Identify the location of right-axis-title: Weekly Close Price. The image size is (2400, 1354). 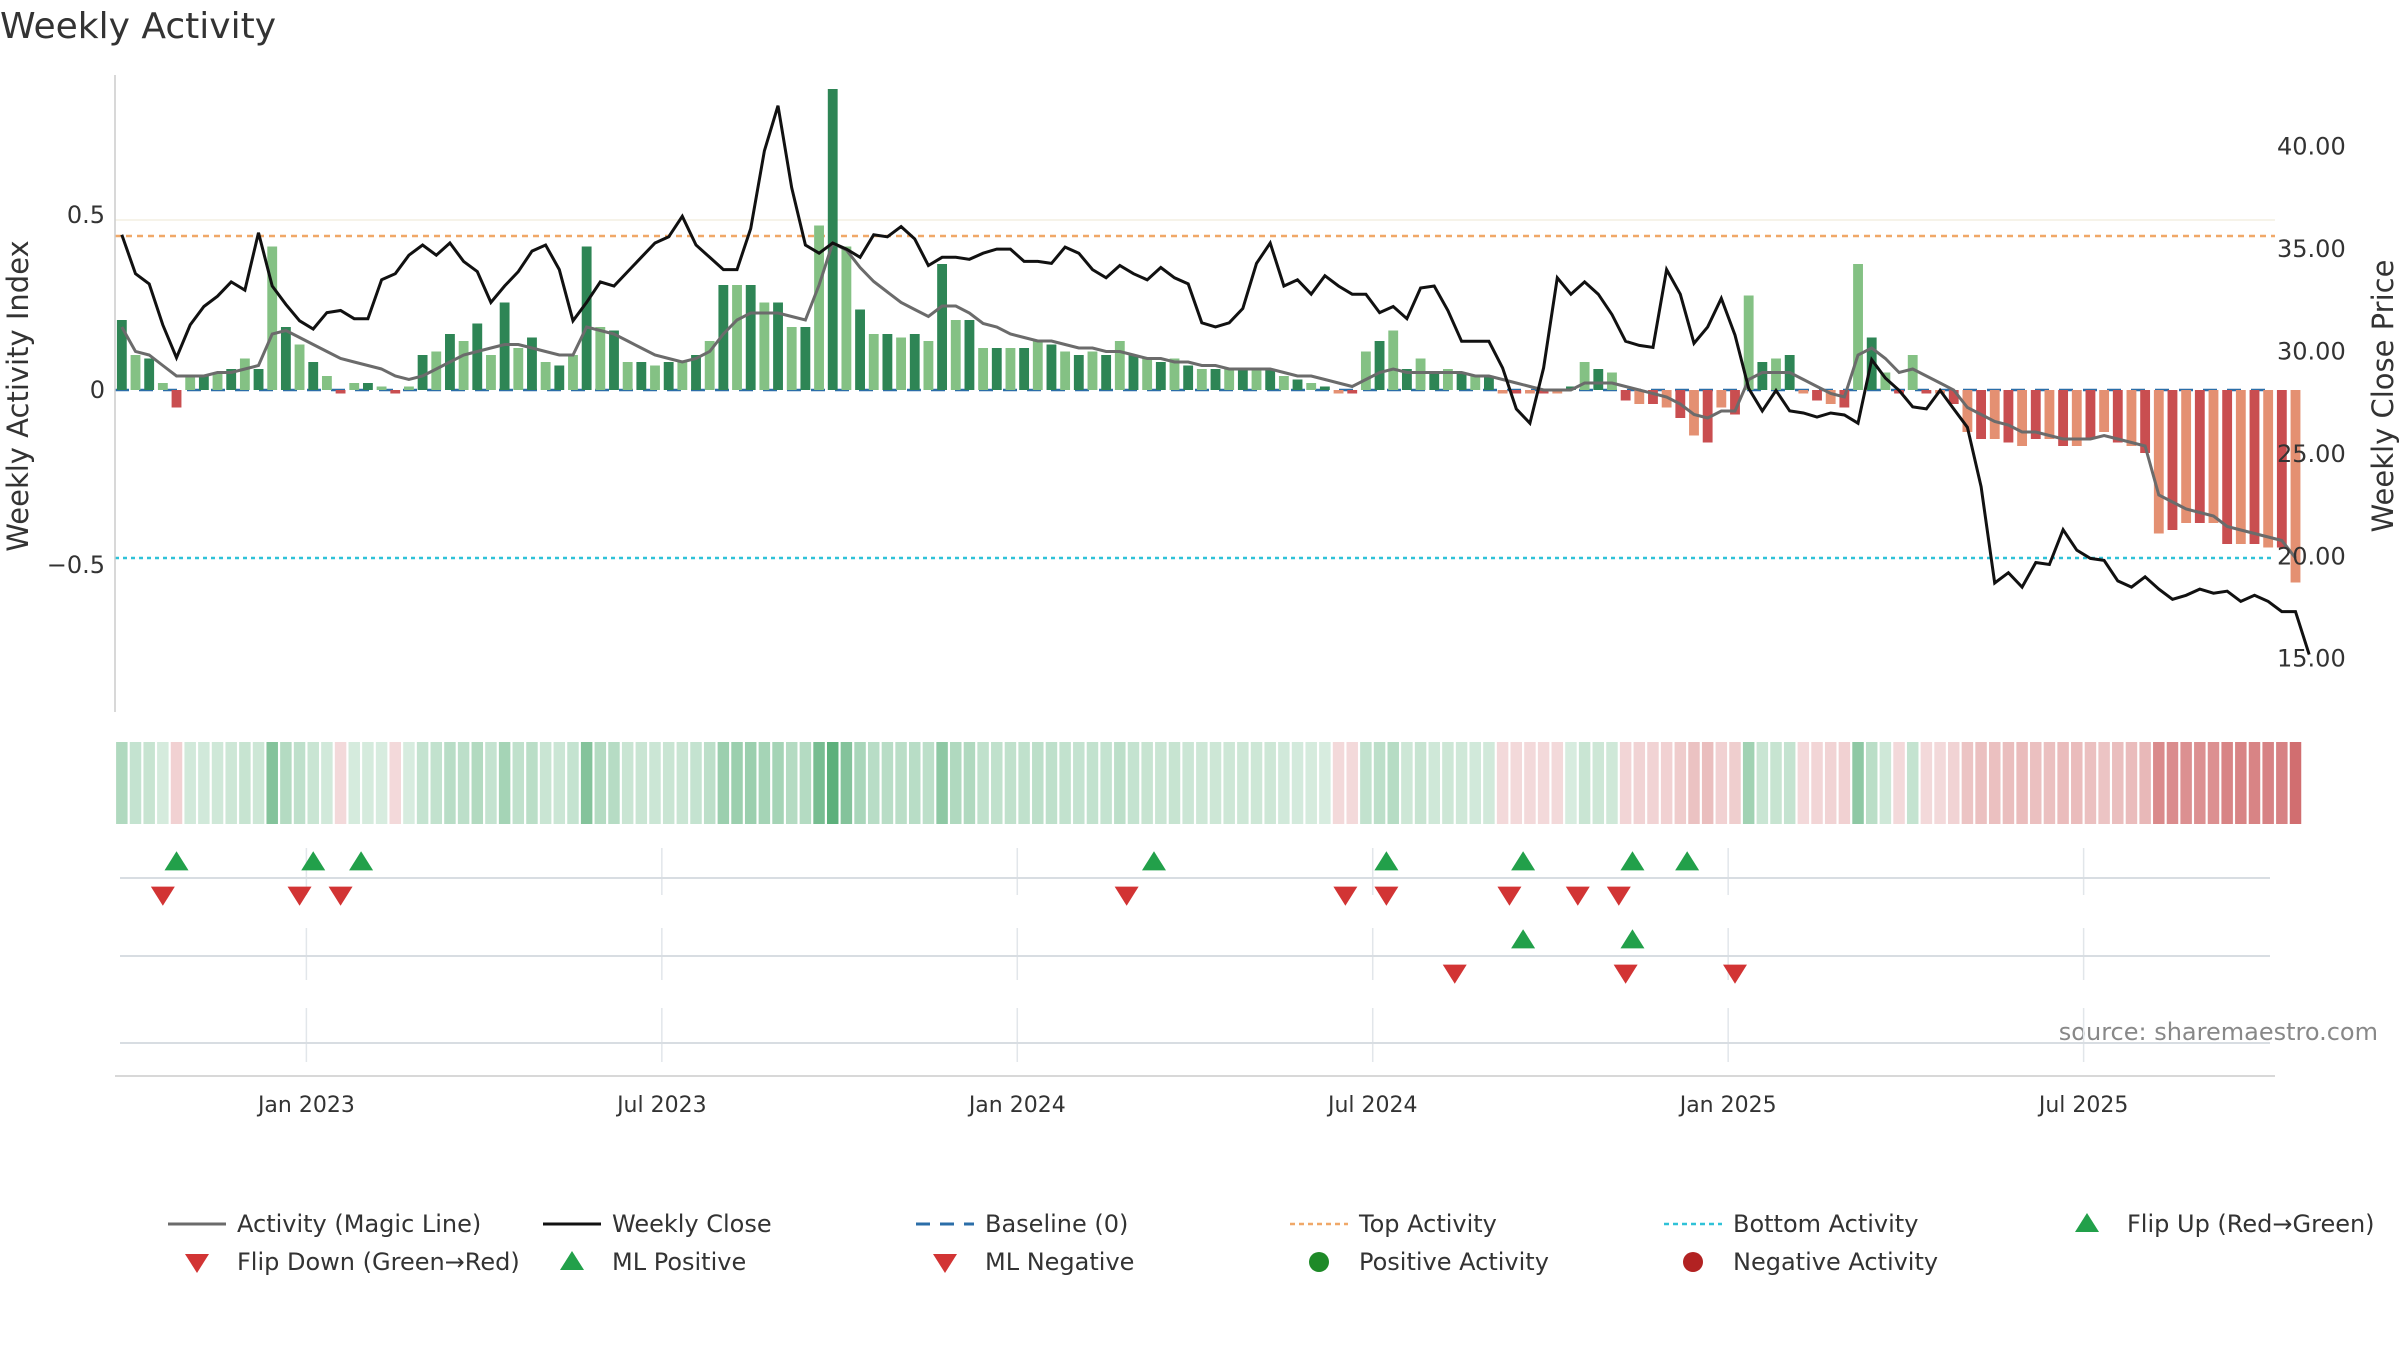
(2383, 396).